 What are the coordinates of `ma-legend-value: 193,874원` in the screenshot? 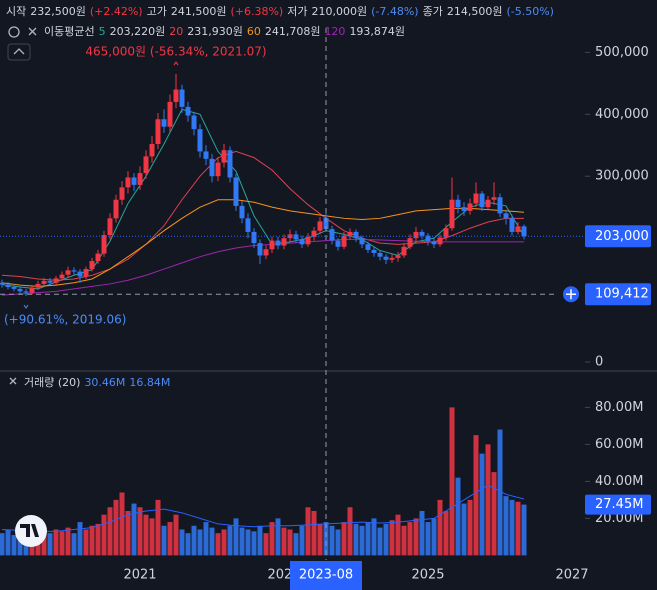 It's located at (377, 31).